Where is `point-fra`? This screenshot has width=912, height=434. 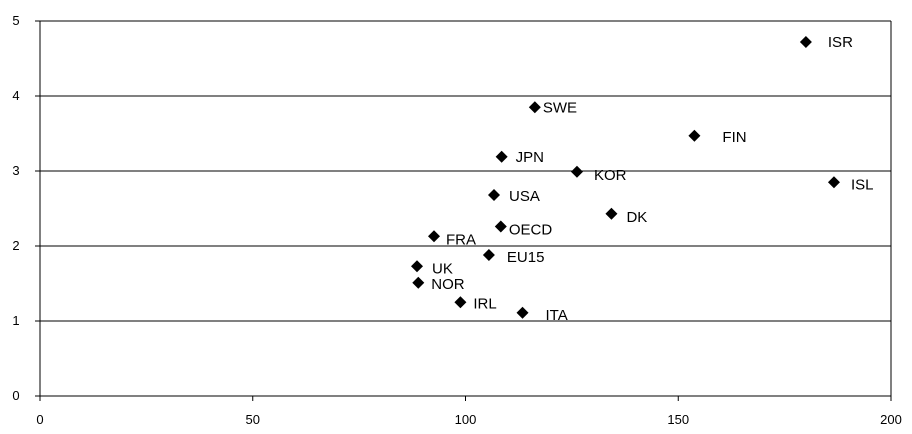 point-fra is located at coordinates (434, 236).